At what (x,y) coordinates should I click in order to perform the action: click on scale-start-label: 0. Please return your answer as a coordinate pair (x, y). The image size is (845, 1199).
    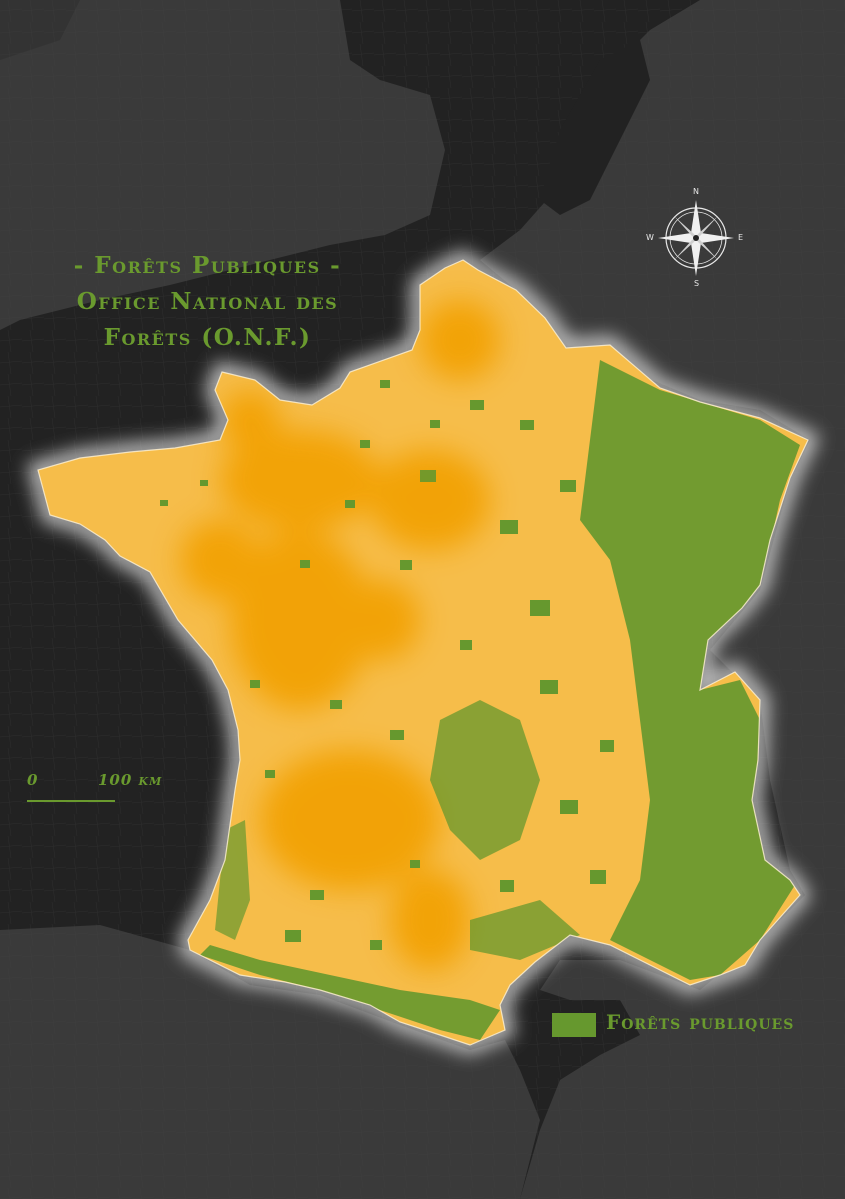
    Looking at the image, I should click on (33, 780).